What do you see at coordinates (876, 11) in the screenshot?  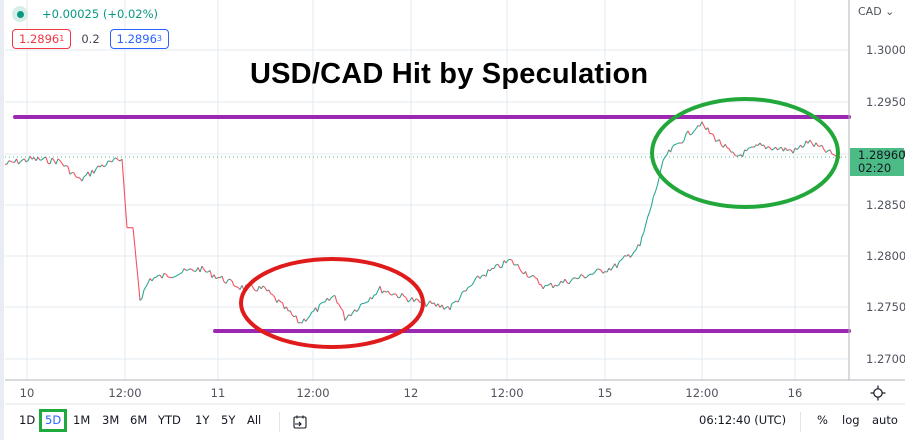 I see `currency-selector: CAD ⌄` at bounding box center [876, 11].